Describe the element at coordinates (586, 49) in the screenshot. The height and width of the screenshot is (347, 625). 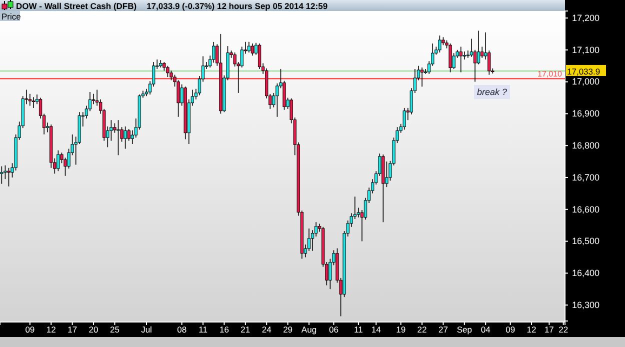
I see `y-tick-label: 17,100` at that location.